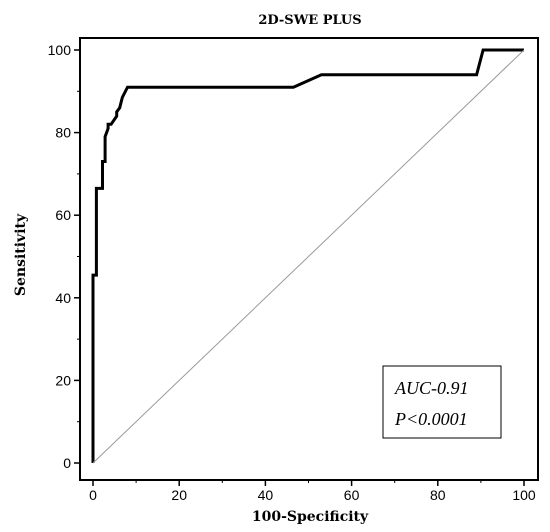  What do you see at coordinates (67, 463) in the screenshot?
I see `y-tick-label: 0` at bounding box center [67, 463].